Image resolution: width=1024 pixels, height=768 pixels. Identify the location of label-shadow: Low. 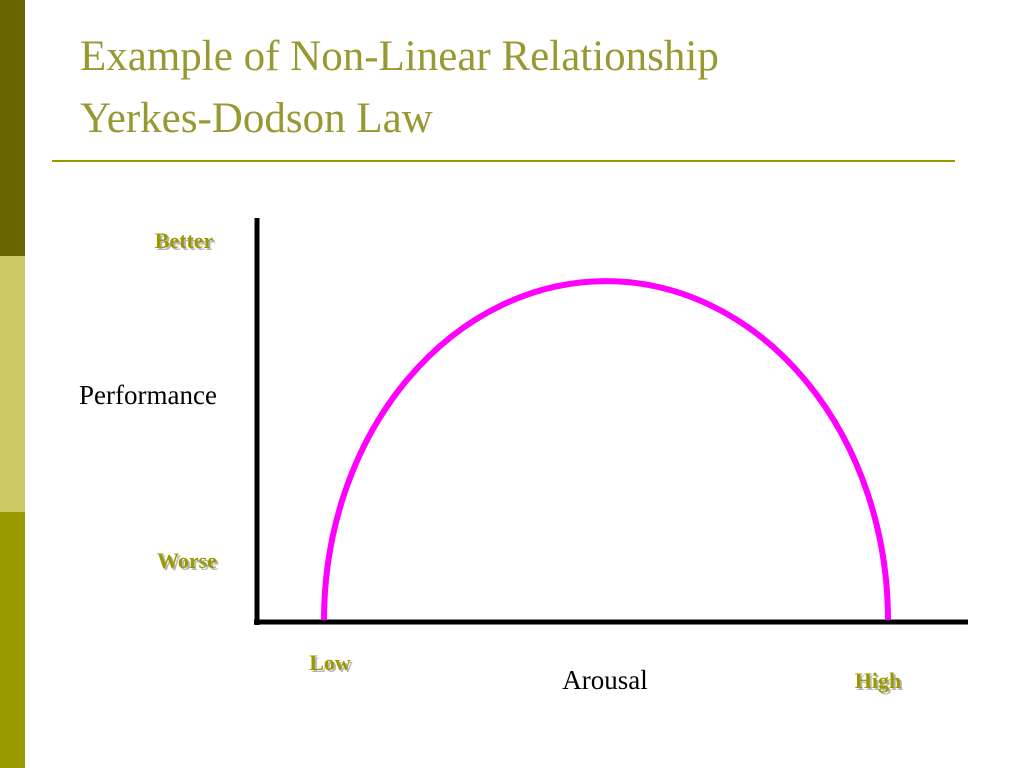
(332, 664).